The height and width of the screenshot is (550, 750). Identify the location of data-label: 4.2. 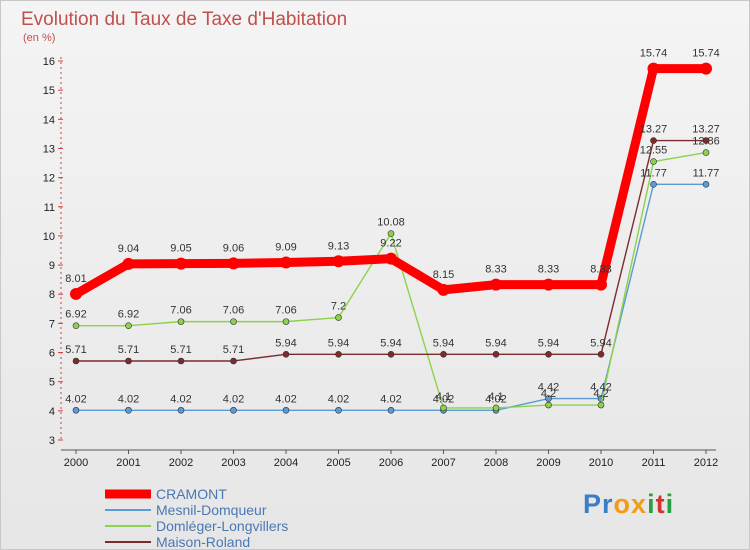
(600, 394).